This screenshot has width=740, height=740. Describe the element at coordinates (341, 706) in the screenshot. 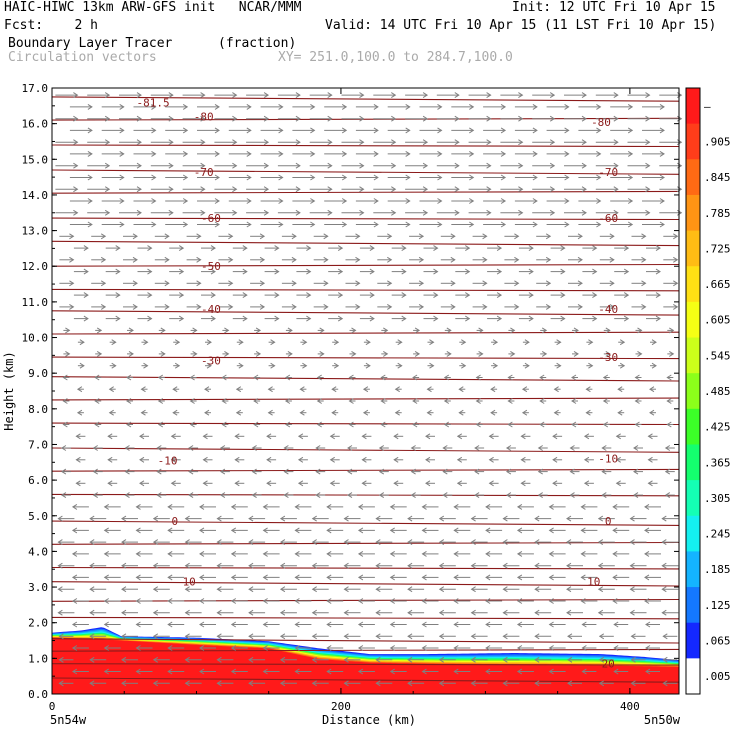

I see `x-tick-label: 200` at that location.